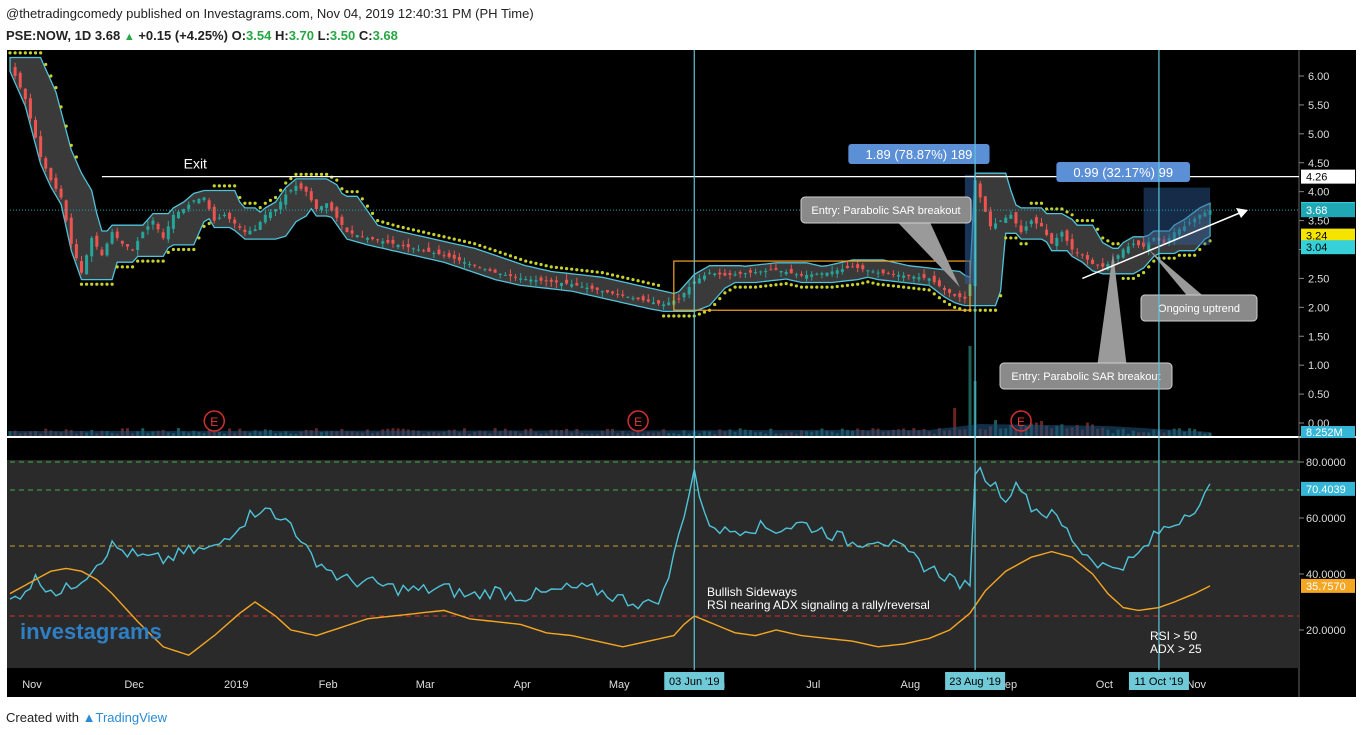 This screenshot has width=1362, height=735. Describe the element at coordinates (134, 685) in the screenshot. I see `date-tick: Dec` at that location.